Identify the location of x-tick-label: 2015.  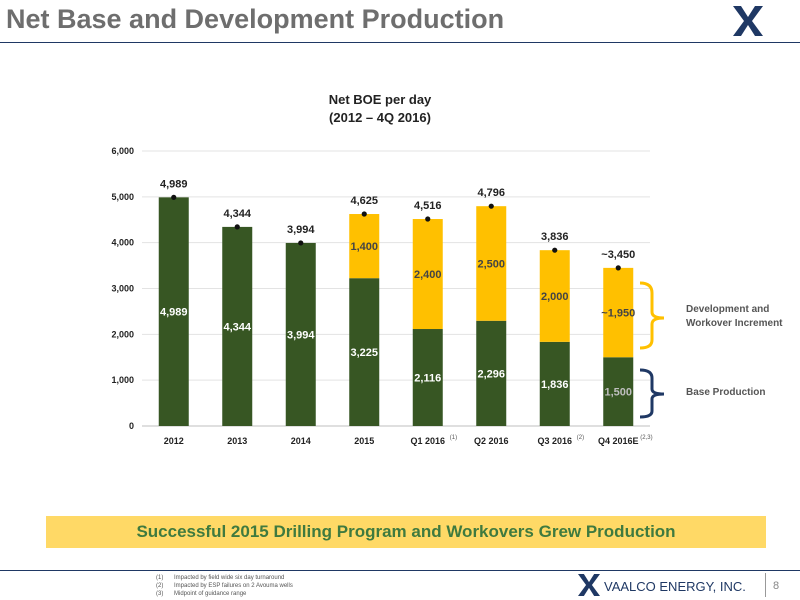
(364, 441).